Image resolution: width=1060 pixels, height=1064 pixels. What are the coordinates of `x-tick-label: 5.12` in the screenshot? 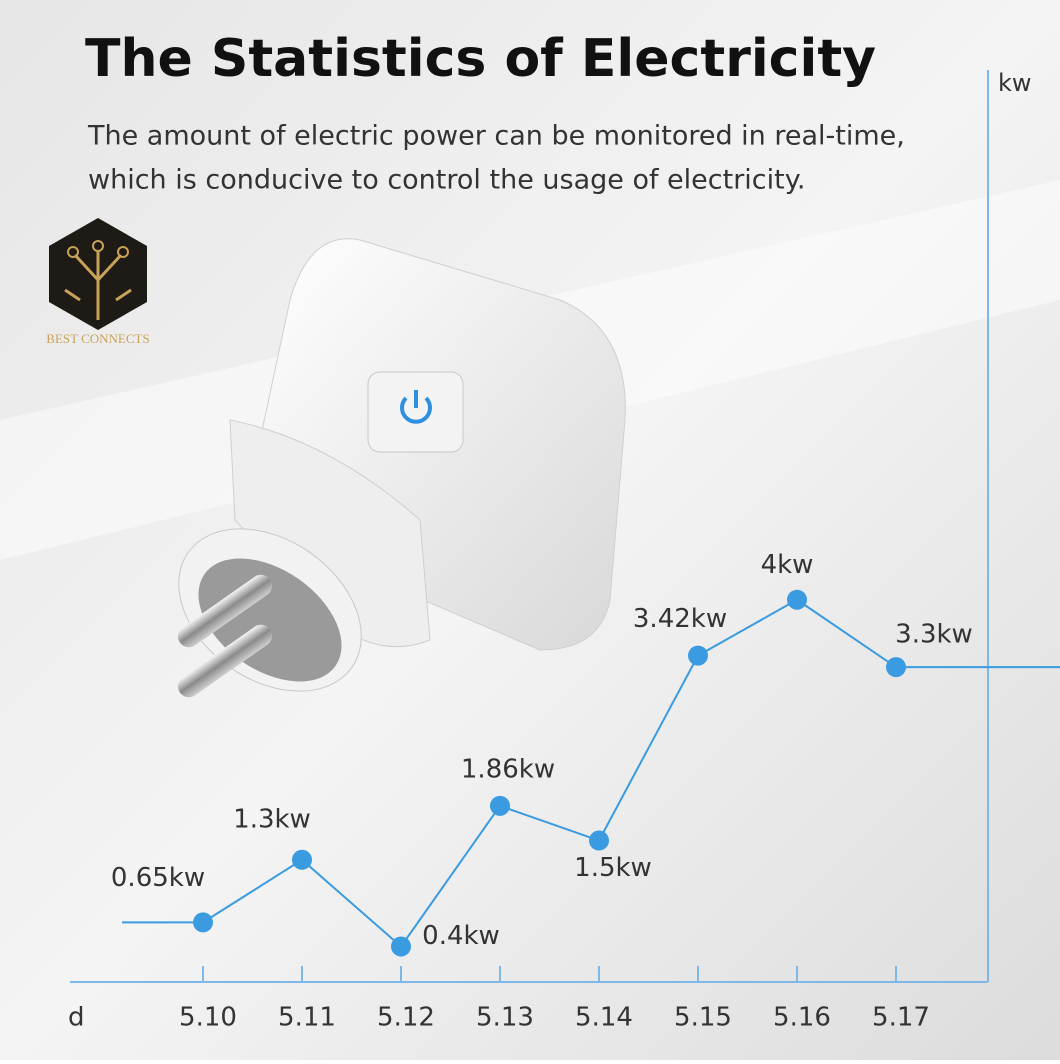 It's located at (406, 1018).